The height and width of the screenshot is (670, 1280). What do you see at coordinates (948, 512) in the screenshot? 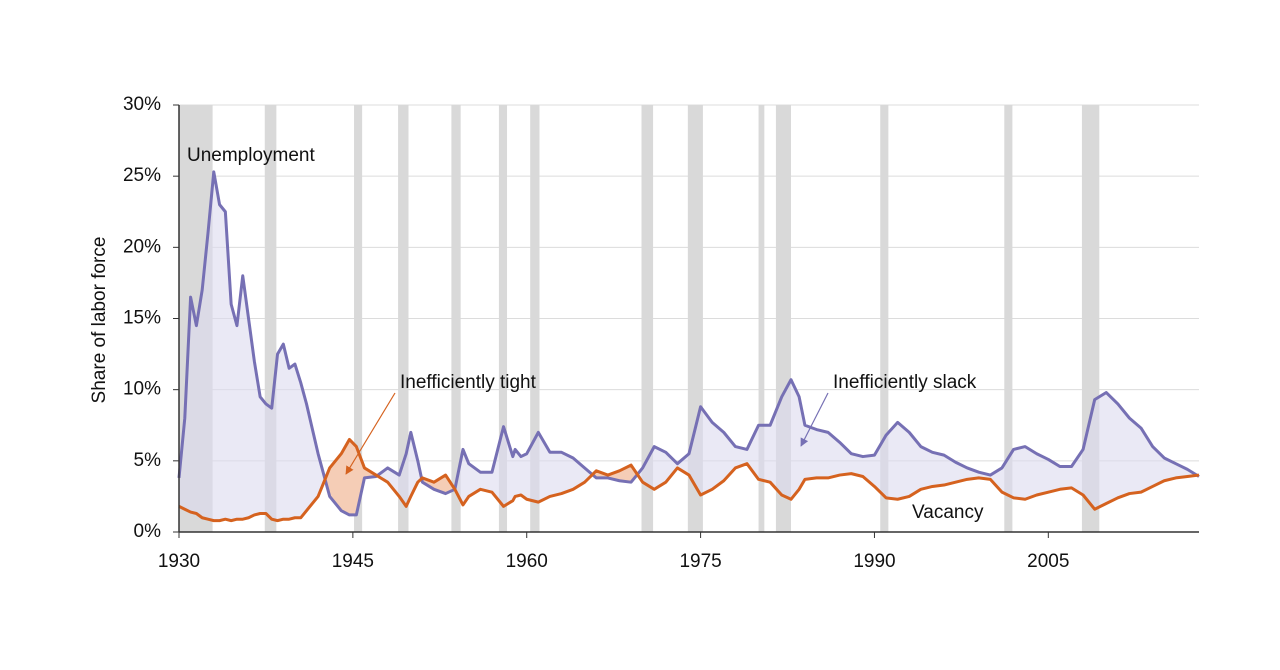
I see `series-label: Vacancy` at bounding box center [948, 512].